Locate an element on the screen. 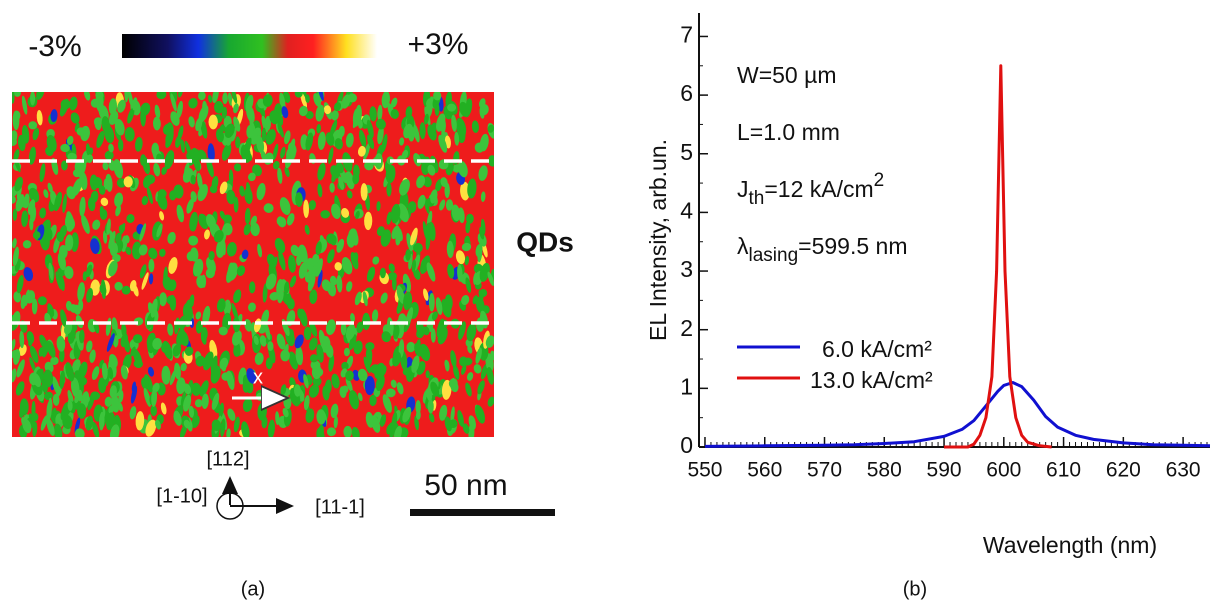  x-tick-label: 590 is located at coordinates (944, 470).